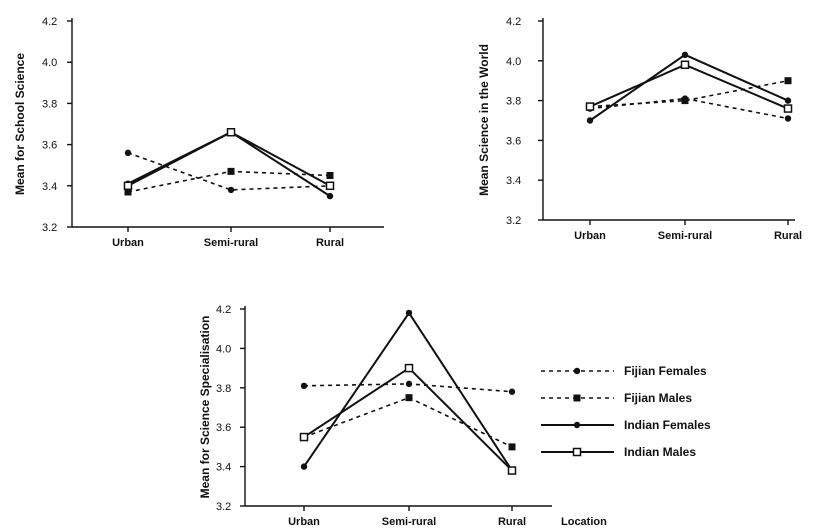 This screenshot has width=835, height=530. Describe the element at coordinates (484, 120) in the screenshot. I see `y-axis-label: Mean Science in the World` at that location.